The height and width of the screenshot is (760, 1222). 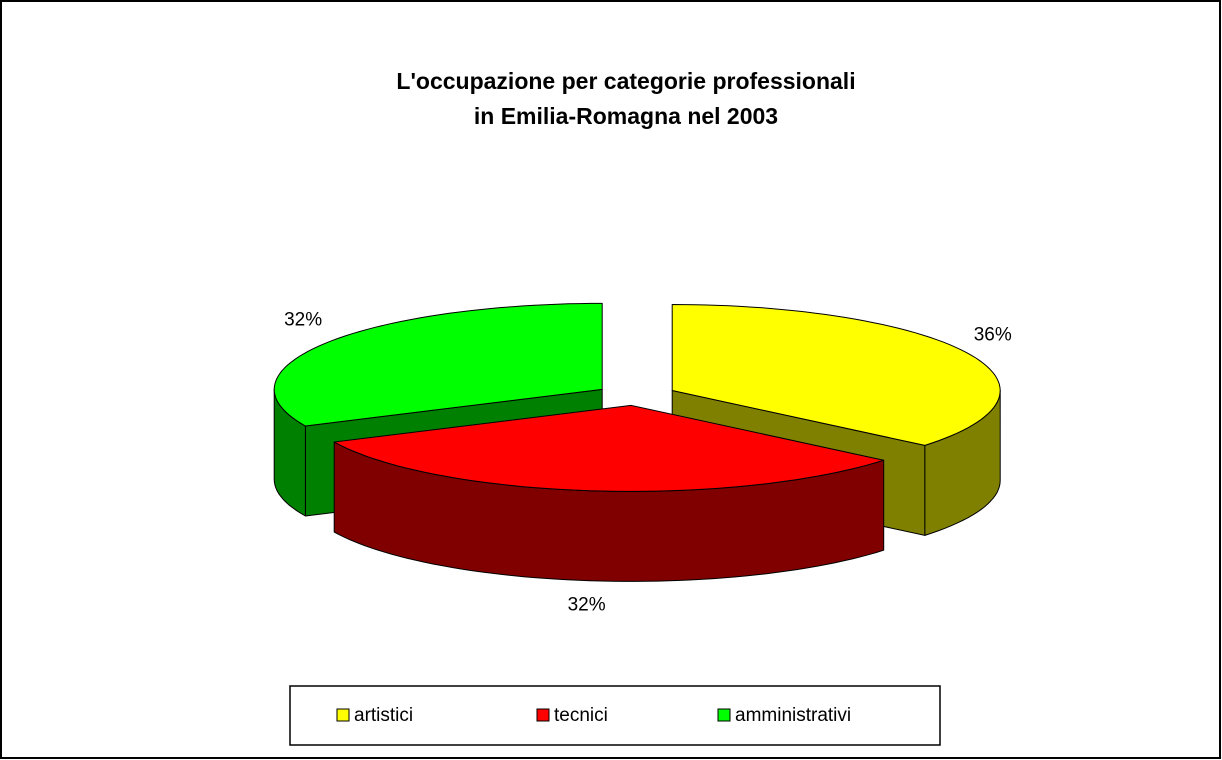 What do you see at coordinates (581, 715) in the screenshot?
I see `legend-label: tecnici` at bounding box center [581, 715].